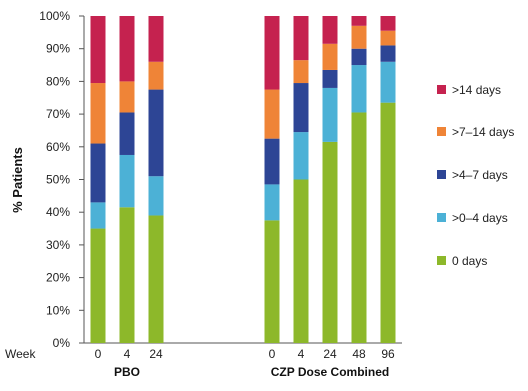 The image size is (528, 391). What do you see at coordinates (17, 180) in the screenshot?
I see `y-axis-title: % Patients` at bounding box center [17, 180].